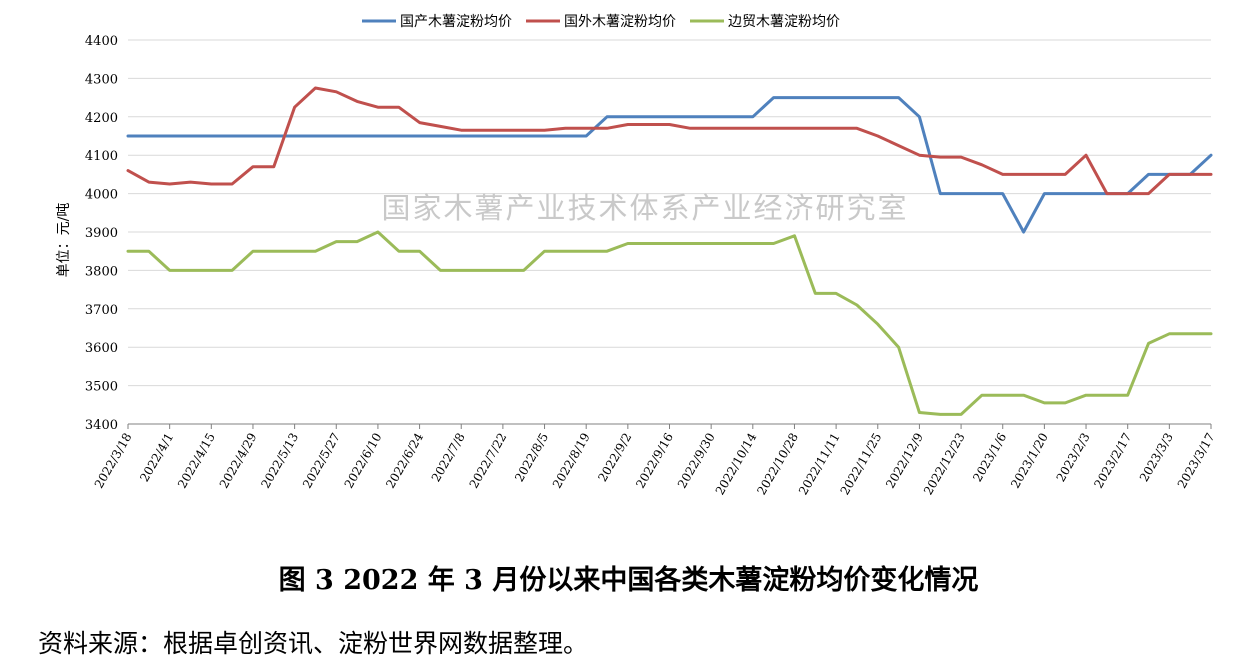  I want to click on x-tick-label: 2022/12/9, so click(904, 461).